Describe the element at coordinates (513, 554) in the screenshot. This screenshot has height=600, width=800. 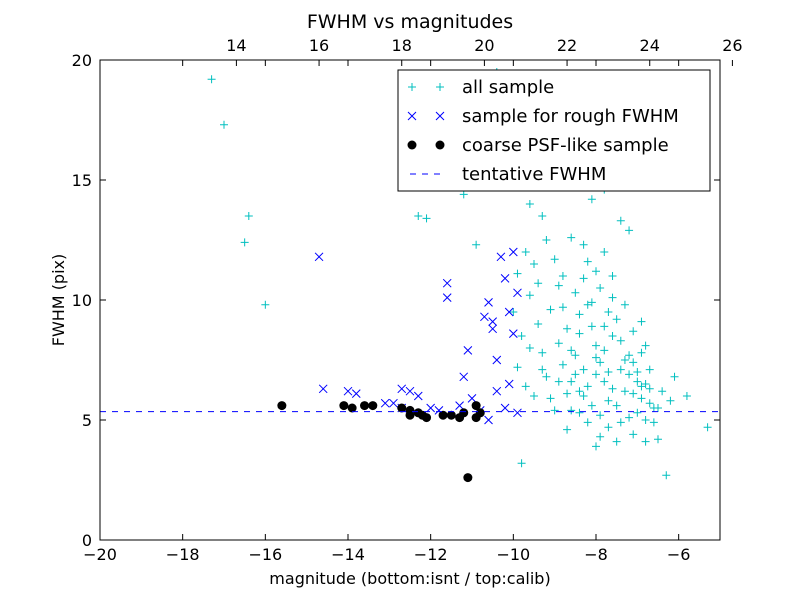
I see `x-tick-label: −10` at that location.